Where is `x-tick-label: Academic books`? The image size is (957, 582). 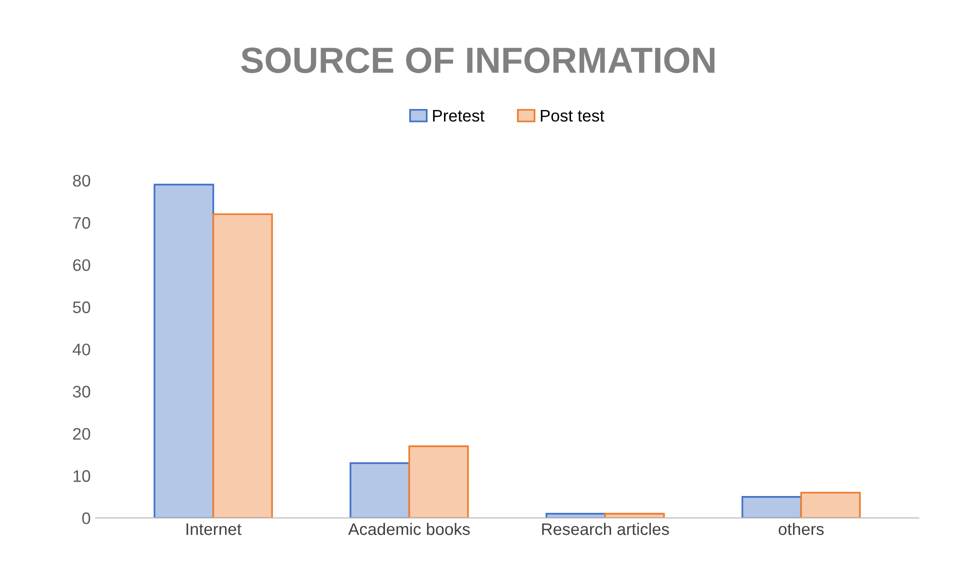
x-tick-label: Academic books is located at coordinates (409, 529).